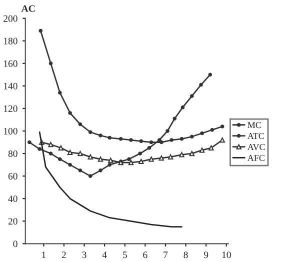  What do you see at coordinates (13, 153) in the screenshot?
I see `y-tick-label: 80` at bounding box center [13, 153].